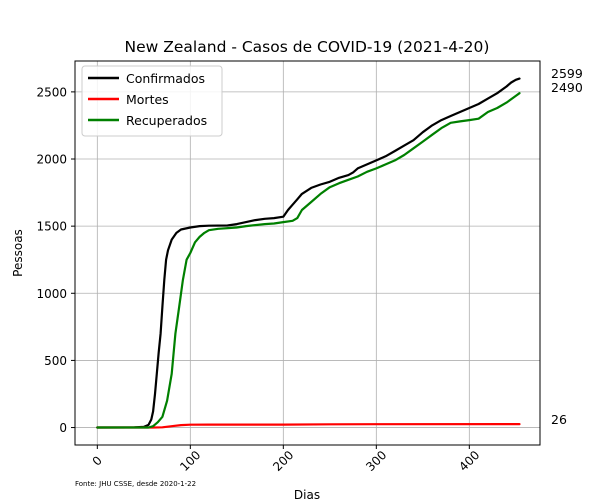 Image resolution: width=600 pixels, height=500 pixels. I want to click on x-axis-label: Dias, so click(307, 494).